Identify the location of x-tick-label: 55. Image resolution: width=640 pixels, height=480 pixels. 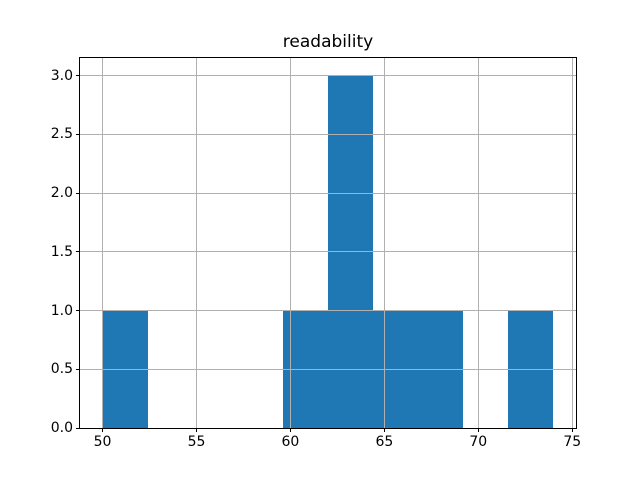
(196, 442).